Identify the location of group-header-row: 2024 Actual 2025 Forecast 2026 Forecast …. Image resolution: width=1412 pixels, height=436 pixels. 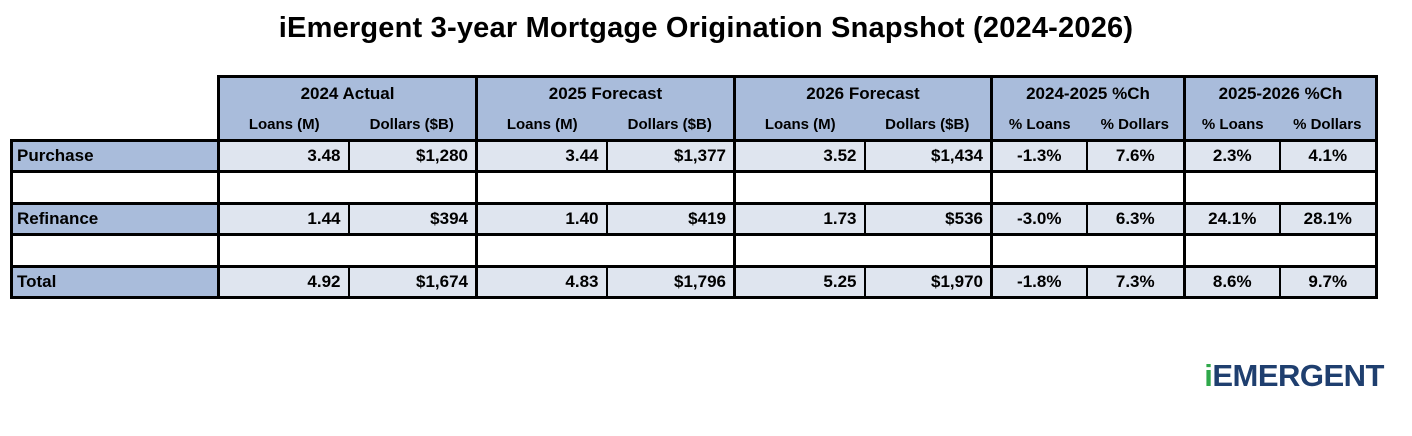
(694, 108).